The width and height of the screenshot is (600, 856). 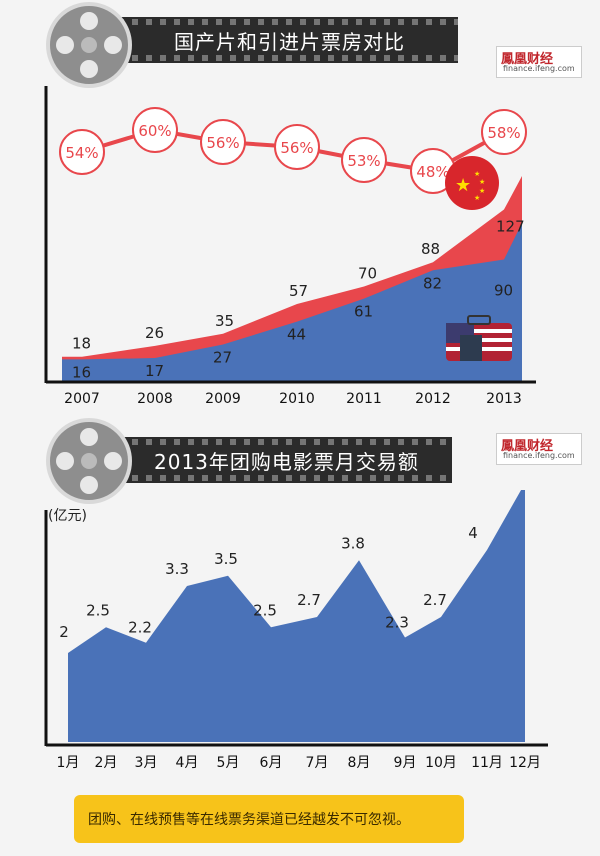 I want to click on imported-value-label: 44, so click(x=296, y=335).